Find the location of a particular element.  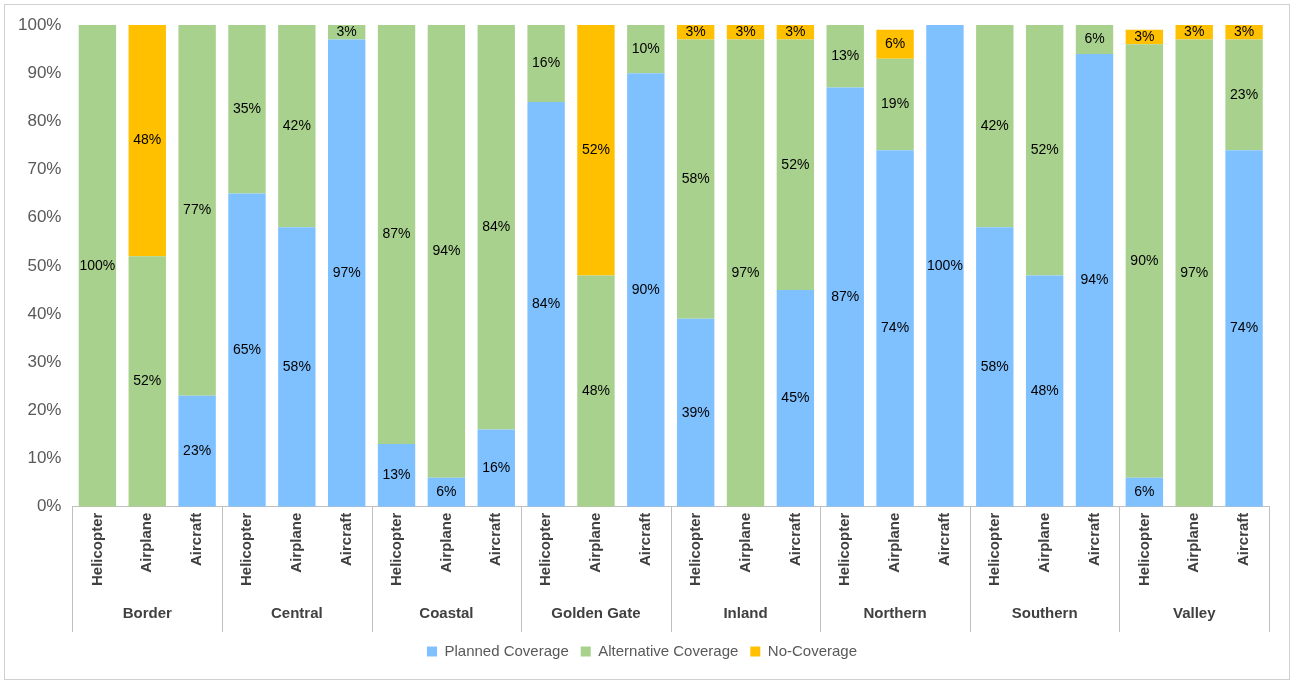

data-label: 100% is located at coordinates (945, 264).